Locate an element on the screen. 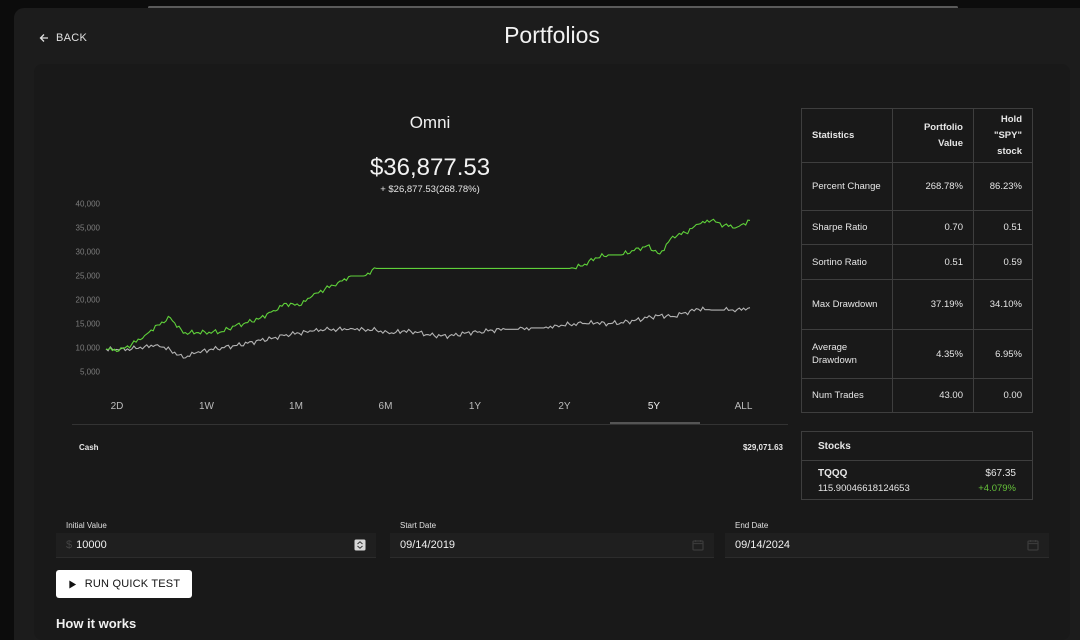  spy-stat-value: 0.00 is located at coordinates (1003, 395).